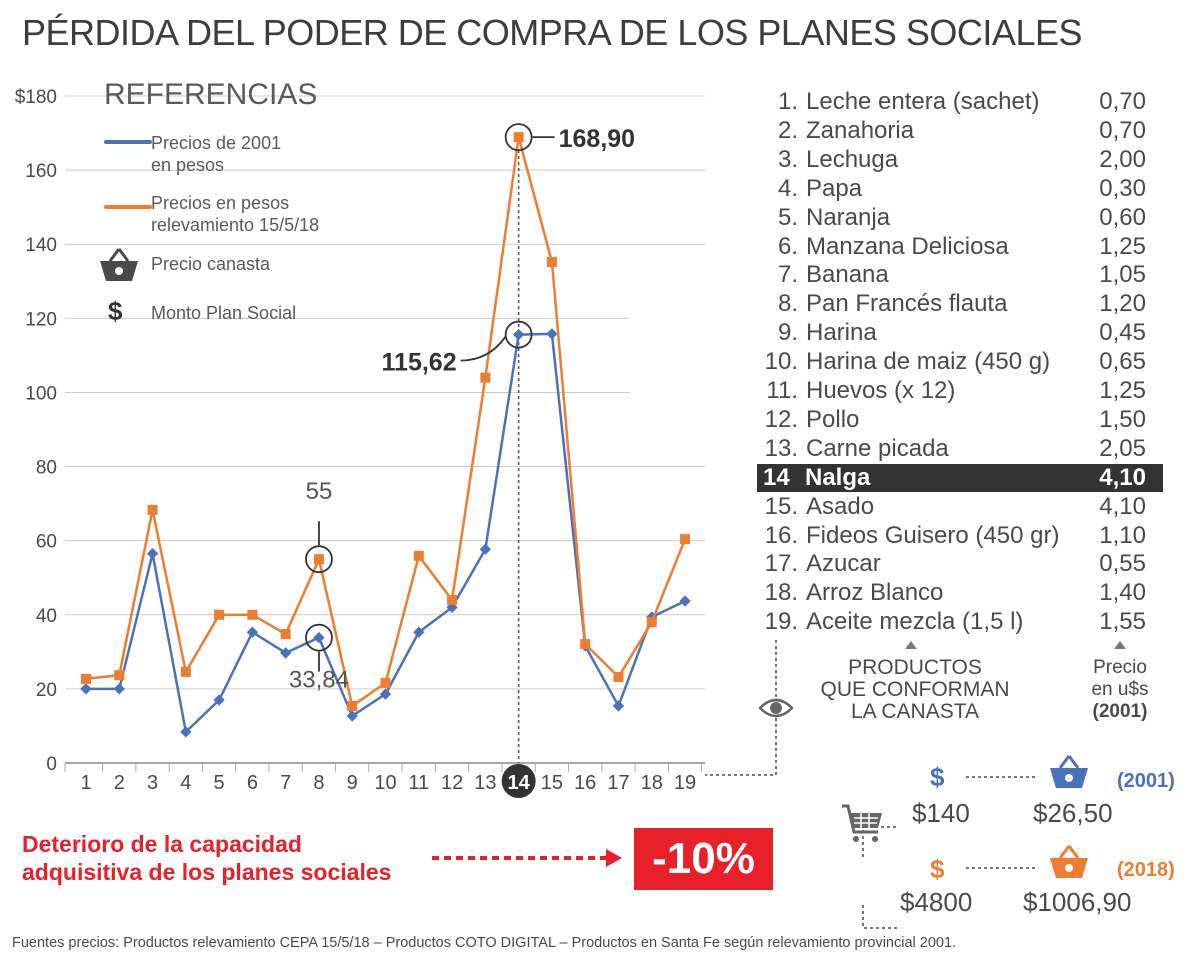 The image size is (1200, 966). Describe the element at coordinates (85, 783) in the screenshot. I see `x-tick-label: 1` at that location.